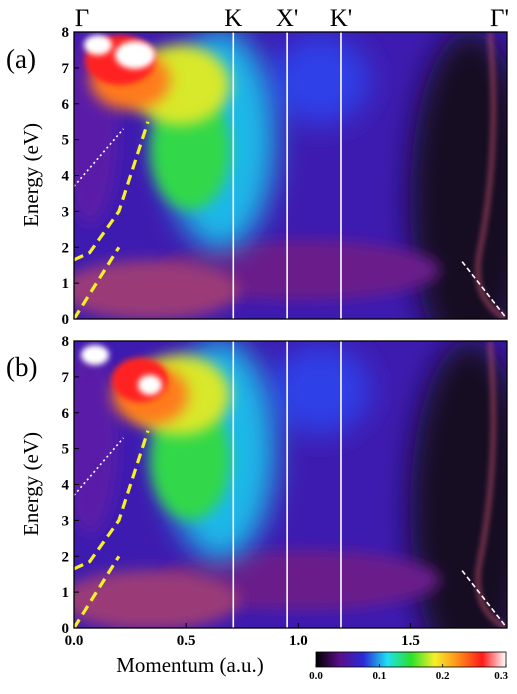 The height and width of the screenshot is (694, 517). What do you see at coordinates (82, 18) in the screenshot?
I see `kpoint-label-0: Γ` at bounding box center [82, 18].